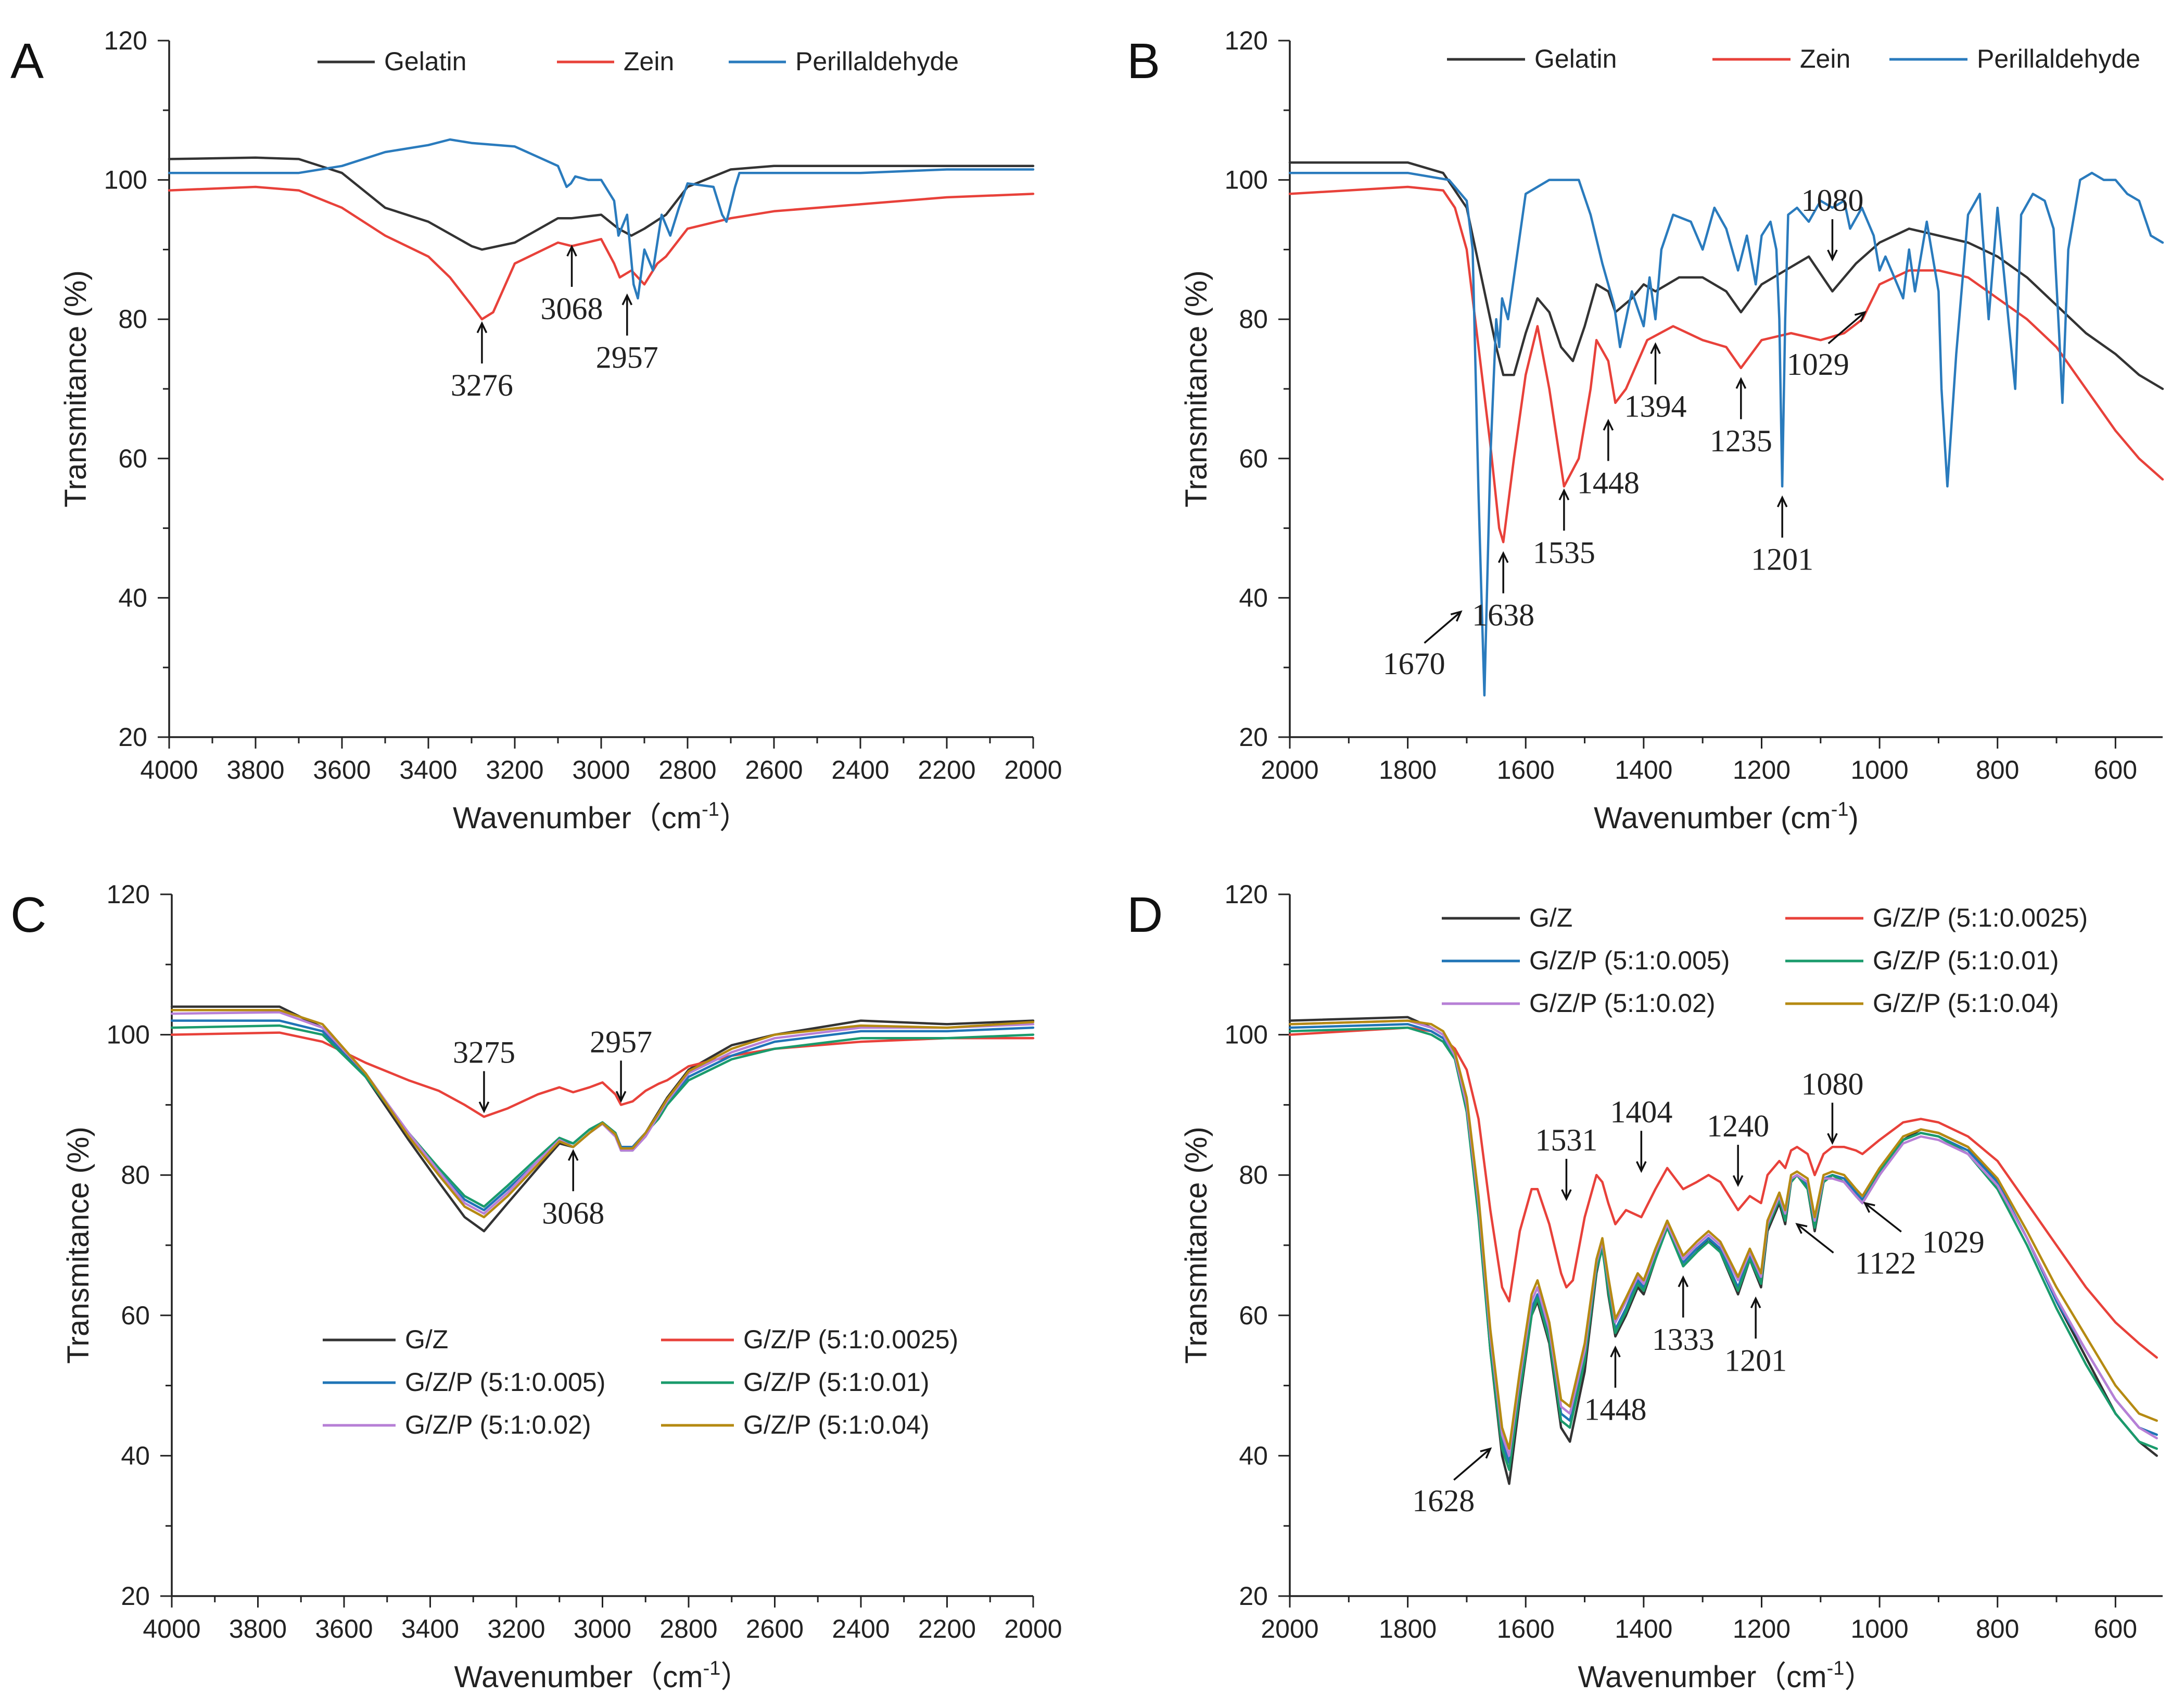 This screenshot has width=2184, height=1708. Describe the element at coordinates (484, 1052) in the screenshot. I see `peak-annotation-label: 3275` at that location.